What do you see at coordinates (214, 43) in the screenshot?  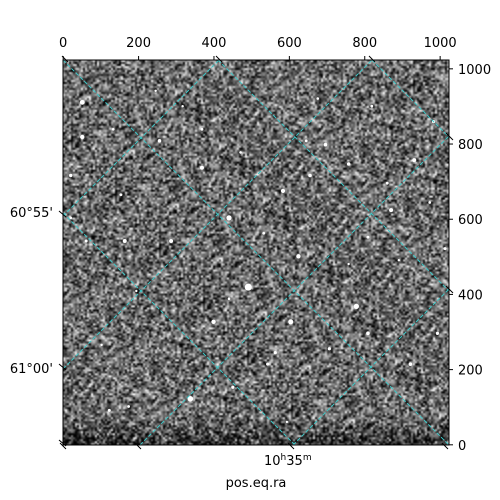 I see `top-tick-label-400: 400` at bounding box center [214, 43].